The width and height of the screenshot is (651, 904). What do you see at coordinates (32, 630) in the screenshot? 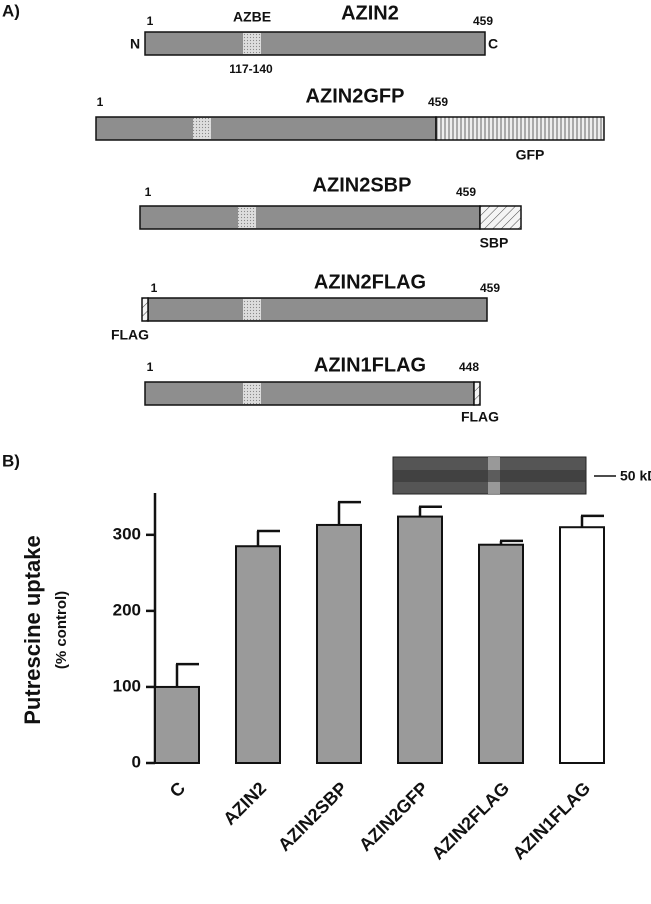
I see `y-axis-label: Putrescine uptake` at bounding box center [32, 630].